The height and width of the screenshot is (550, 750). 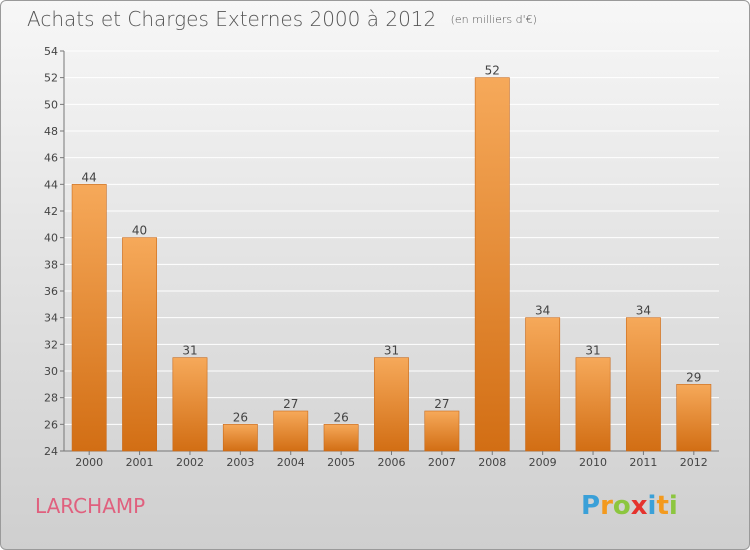 I want to click on data-label: 52, so click(x=492, y=71).